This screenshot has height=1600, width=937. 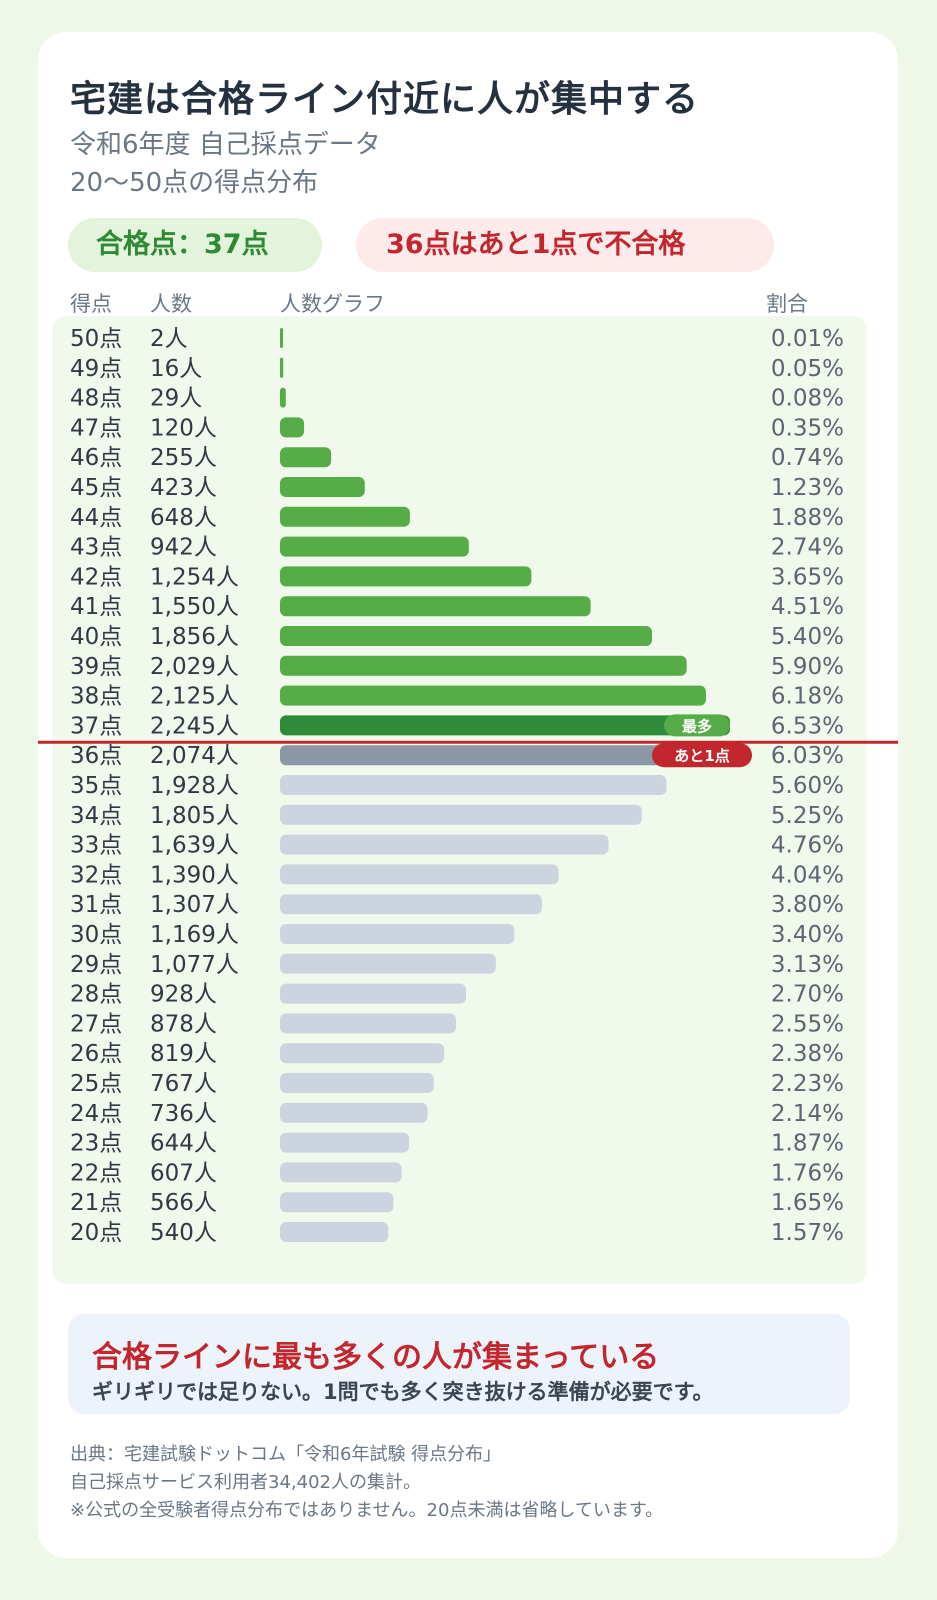 What do you see at coordinates (183, 1084) in the screenshot?
I see `count-label: 767人` at bounding box center [183, 1084].